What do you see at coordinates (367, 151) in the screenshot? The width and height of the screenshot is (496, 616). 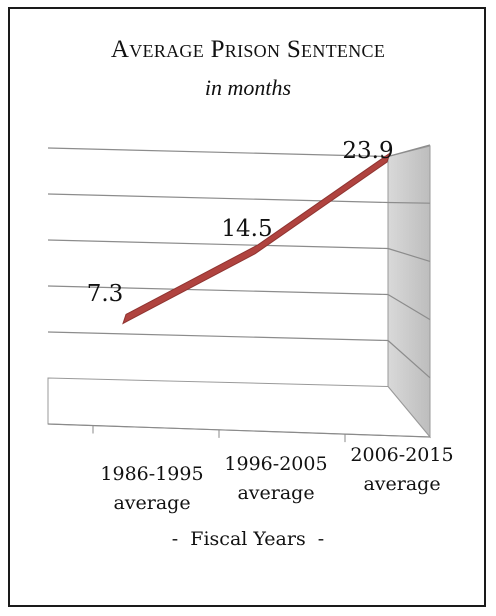 I see `data-label: 23.9` at bounding box center [367, 151].